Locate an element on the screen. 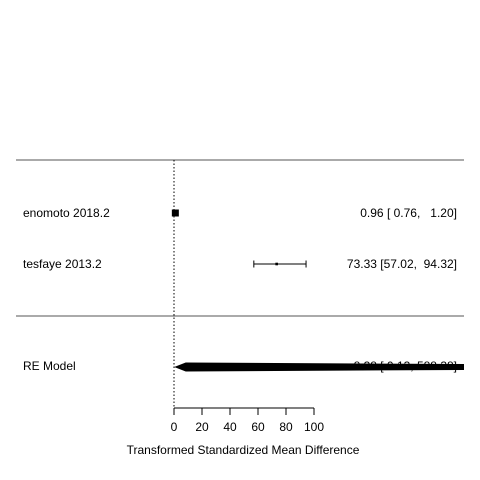 The height and width of the screenshot is (480, 480). summary-label: RE Model is located at coordinates (49, 366).